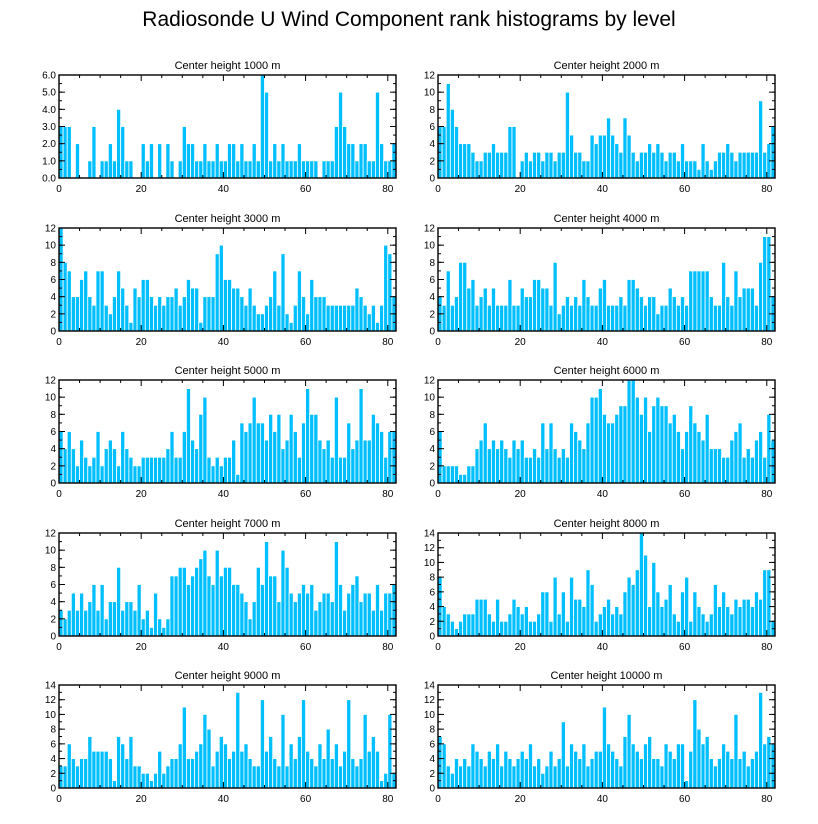  Describe the element at coordinates (221, 737) in the screenshot. I see `histogram-panel-9: Center height 9000 m 0 20 40 60 80 0 2 4 6 8 10 12 14` at that location.